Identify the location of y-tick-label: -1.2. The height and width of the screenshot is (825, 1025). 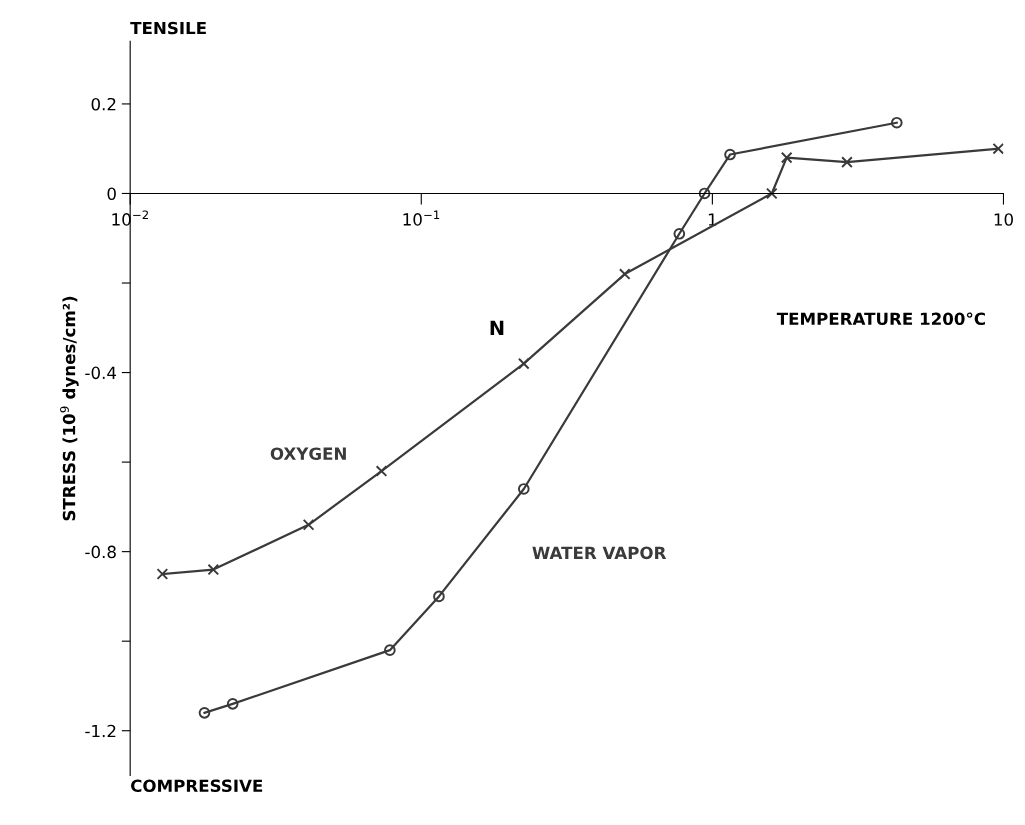
(100, 731).